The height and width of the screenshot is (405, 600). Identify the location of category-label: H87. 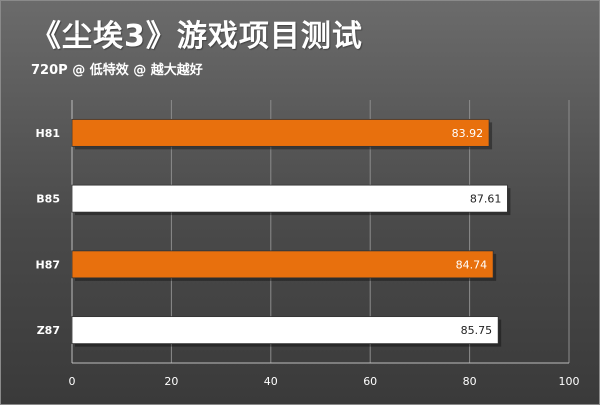
(47, 264).